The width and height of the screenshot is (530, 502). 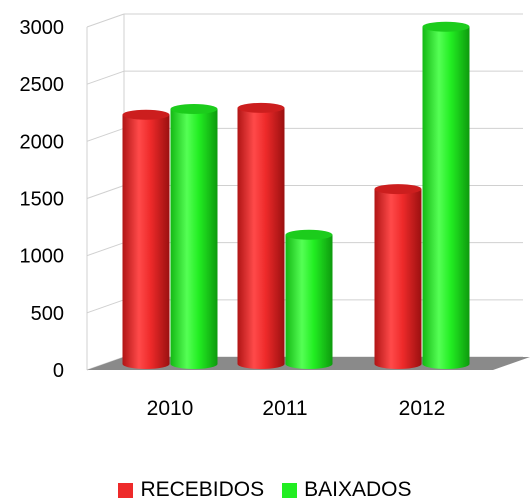 I want to click on y-tick-label: 3000, so click(x=42, y=28).